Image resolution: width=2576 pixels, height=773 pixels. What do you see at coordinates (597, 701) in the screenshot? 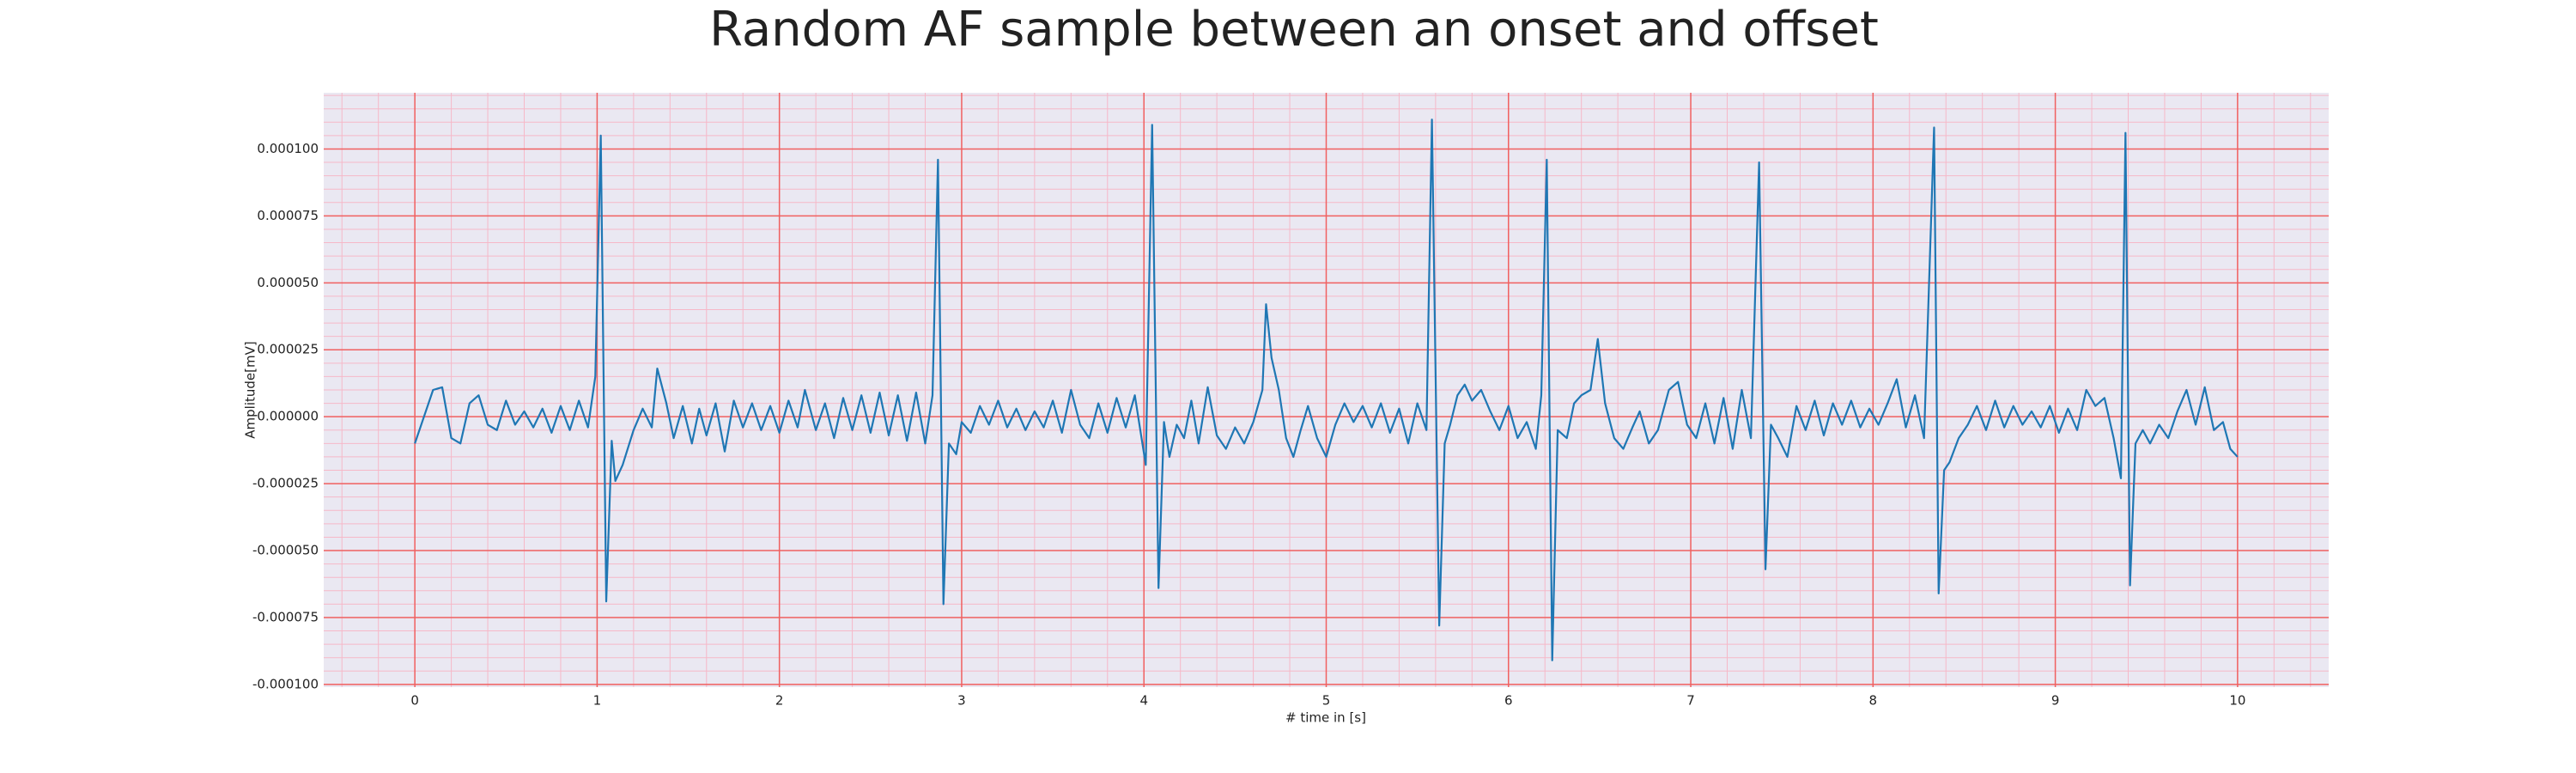
I see `x-tick-label: 1` at bounding box center [597, 701].